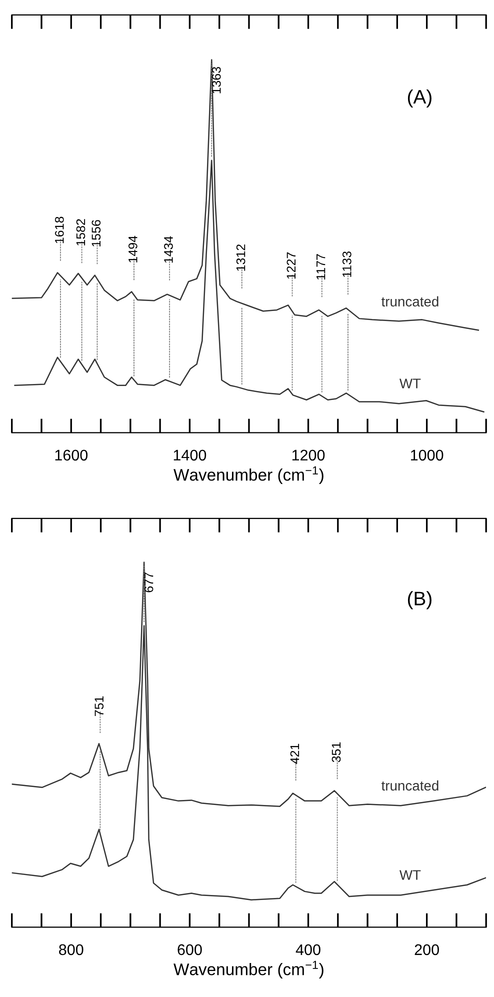 The image size is (494, 997). I want to click on x-tick-label: 1200, so click(308, 455).